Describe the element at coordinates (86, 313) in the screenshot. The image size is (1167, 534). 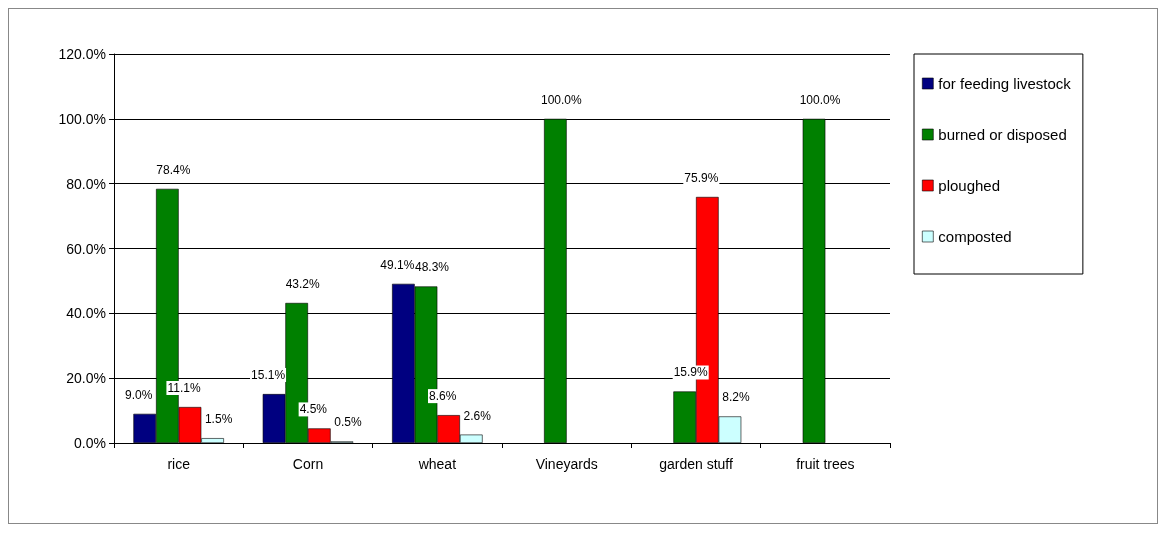
I see `y-tick-label: 40.0%` at that location.